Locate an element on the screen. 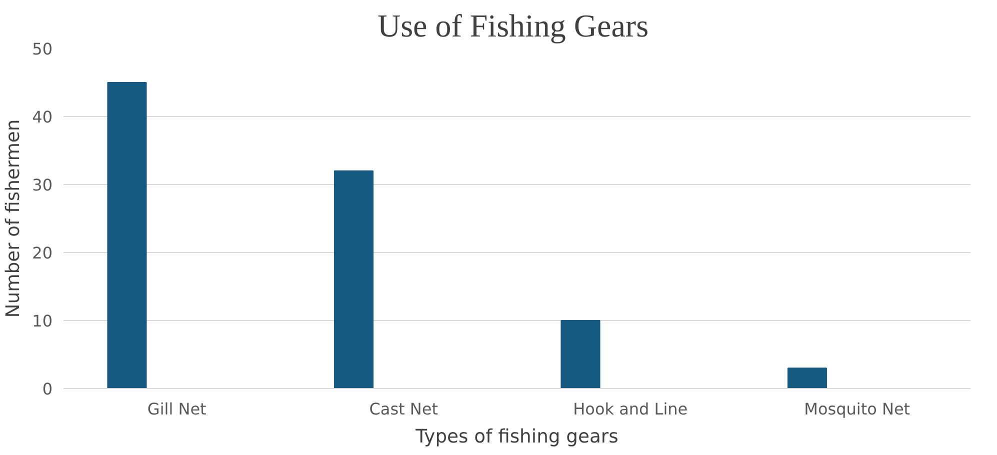 Image resolution: width=997 pixels, height=455 pixels. x-tick-label: Hook and Line is located at coordinates (630, 409).